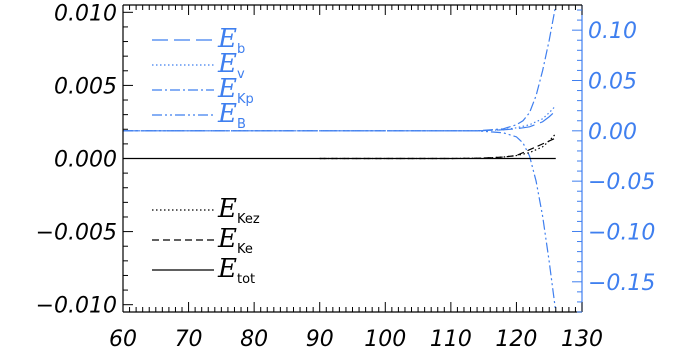 This screenshot has height=358, width=674. I want to click on y-left-tick-label: 0.000, so click(85, 160).